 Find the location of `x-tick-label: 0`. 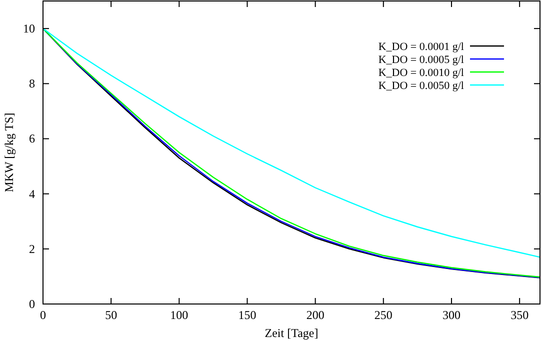

x-tick-label: 0 is located at coordinates (43, 315).